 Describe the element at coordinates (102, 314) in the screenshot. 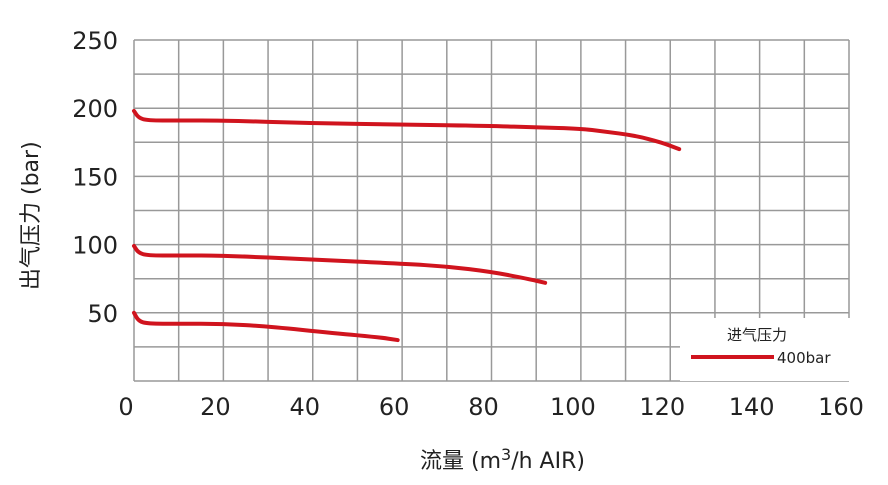

I see `y-tick-label: 50` at that location.